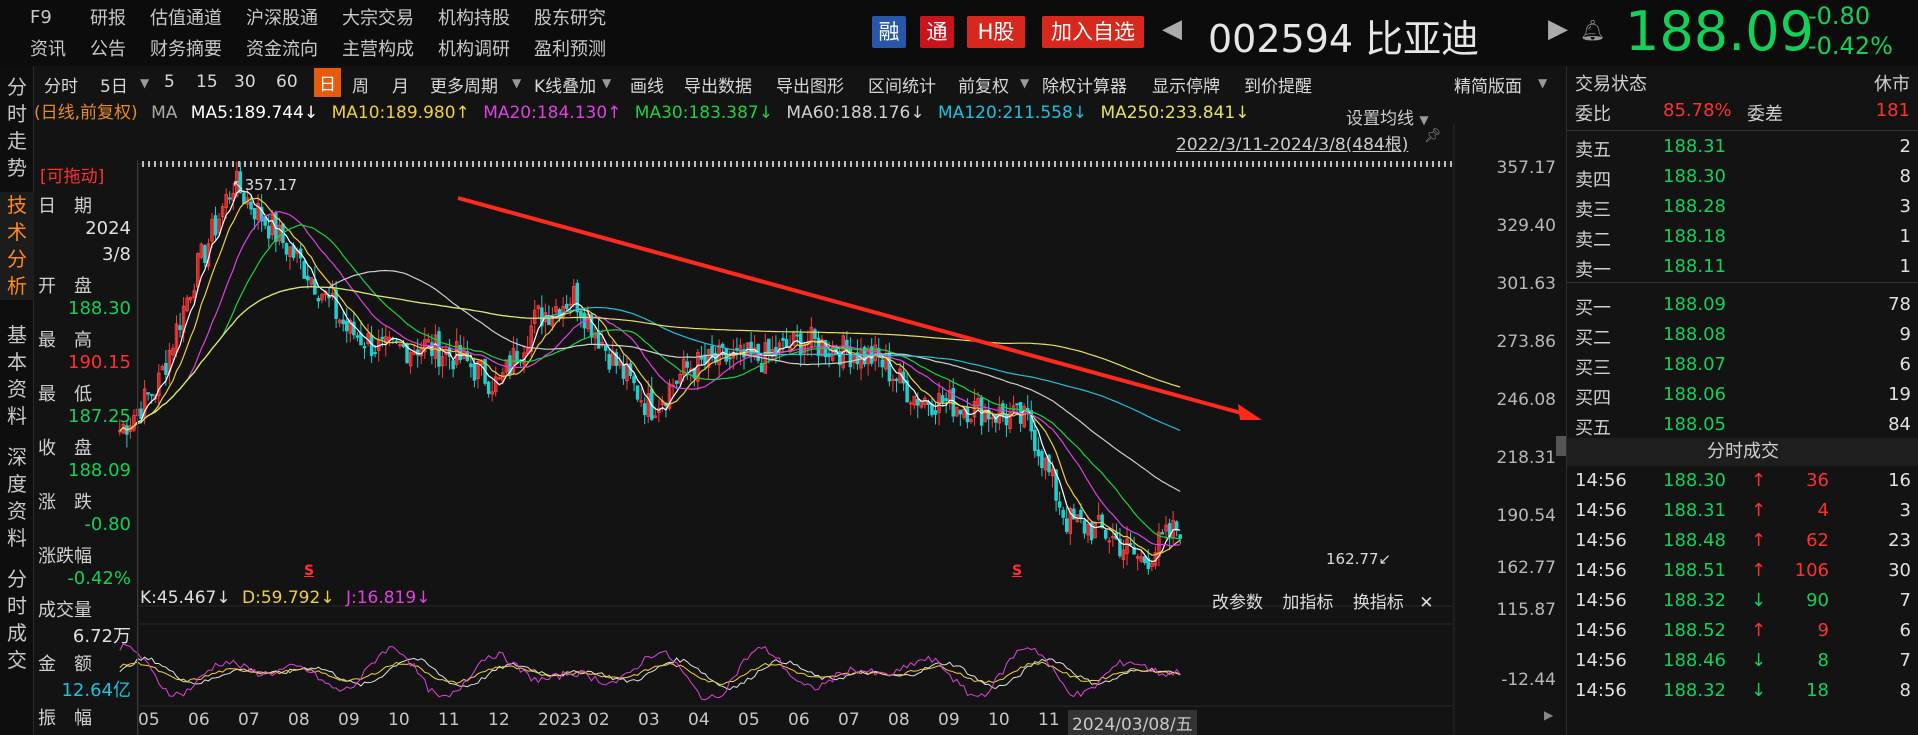 The image size is (1918, 735). I want to click on trend-line-arrow, so click(855, 307).